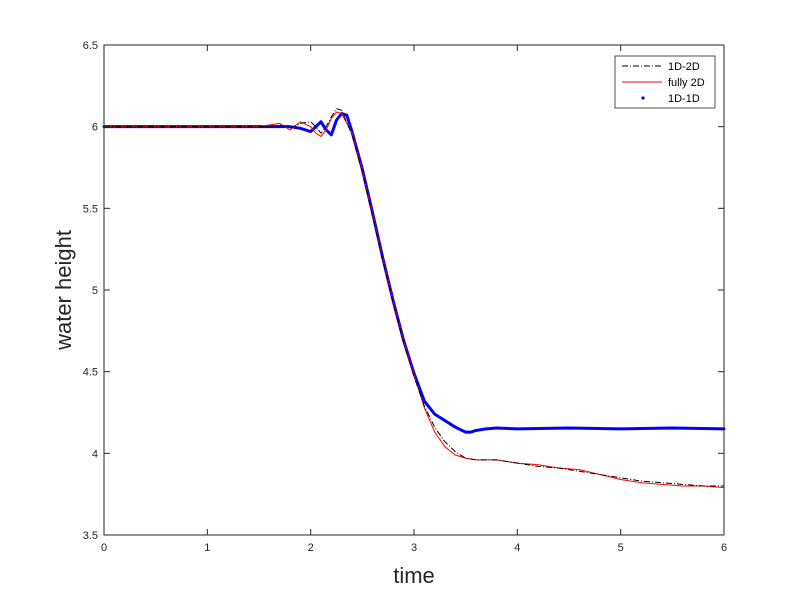 This screenshot has height=600, width=800. I want to click on y-tick-label: 6, so click(95, 128).